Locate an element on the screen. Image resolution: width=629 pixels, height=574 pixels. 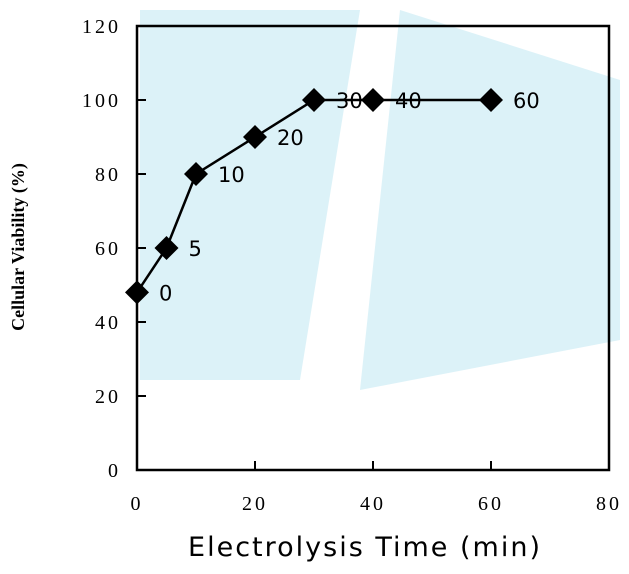
y-tick-label: 40 is located at coordinates (108, 323).